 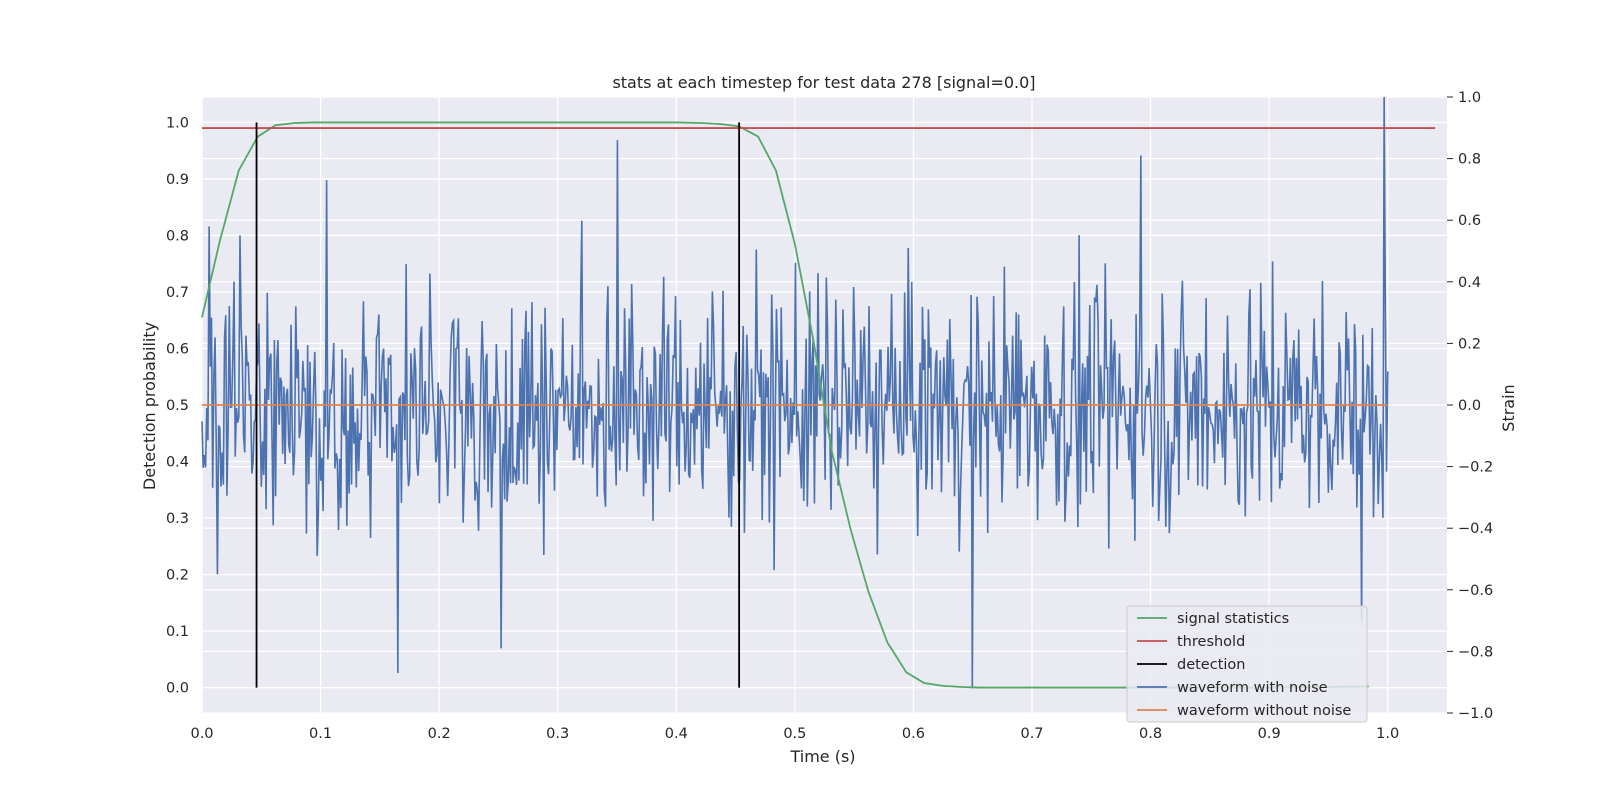 What do you see at coordinates (177, 519) in the screenshot?
I see `y-tick-label-left: 0.3` at bounding box center [177, 519].